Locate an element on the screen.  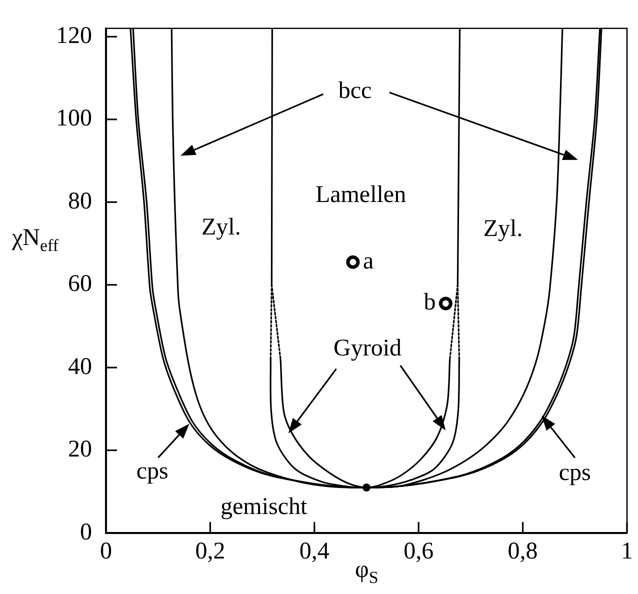
y-tick-label: 40 is located at coordinates (80, 367).